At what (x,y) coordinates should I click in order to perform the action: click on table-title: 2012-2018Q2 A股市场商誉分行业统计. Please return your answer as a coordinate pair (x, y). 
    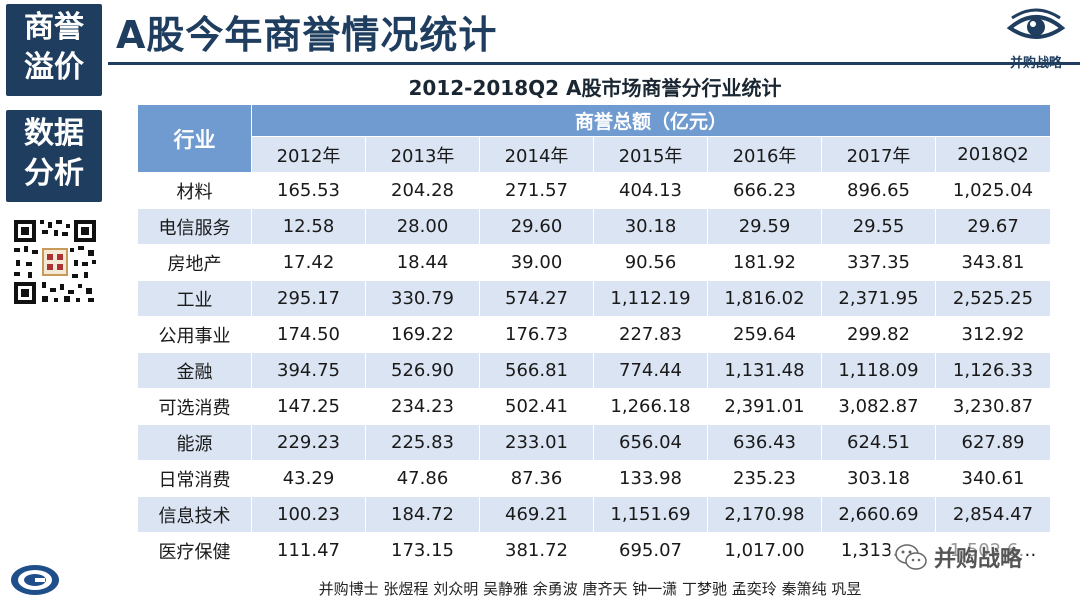
    Looking at the image, I should click on (595, 88).